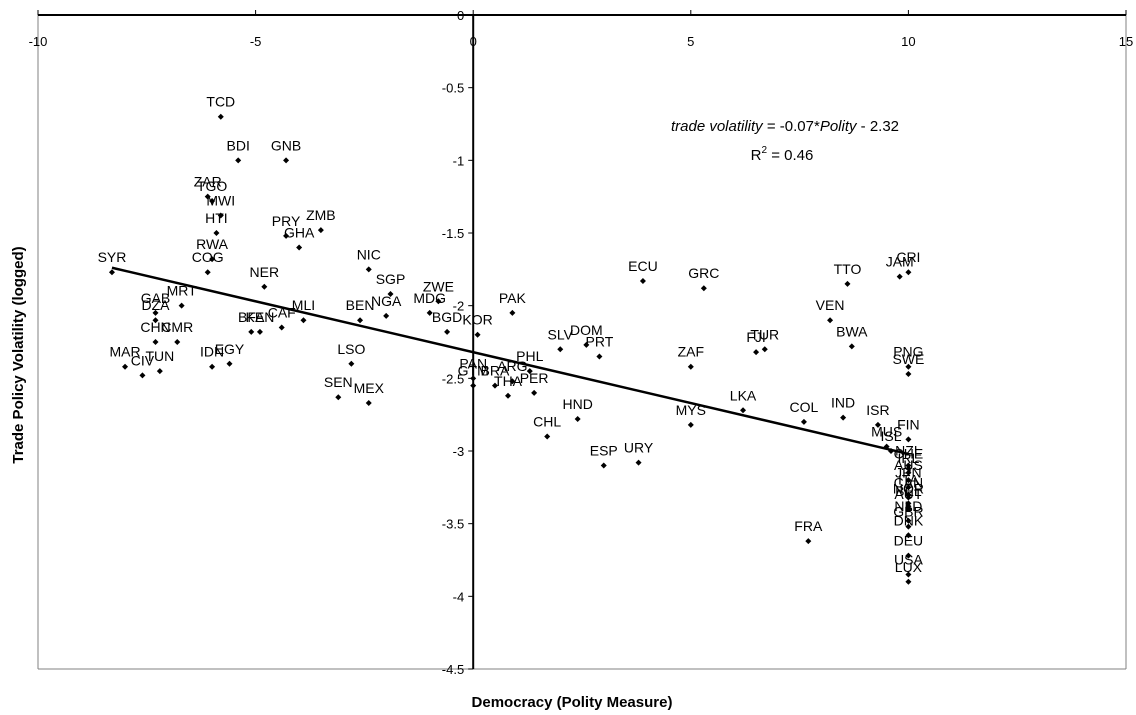 The image size is (1136, 715). I want to click on point-label-mrt: MRT, so click(182, 291).